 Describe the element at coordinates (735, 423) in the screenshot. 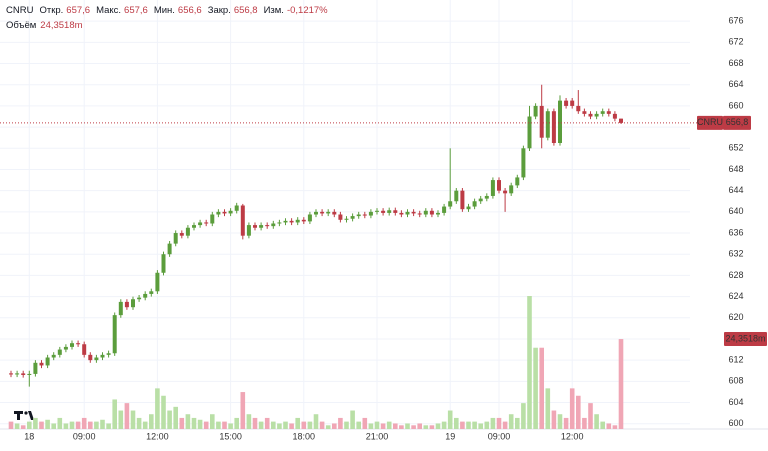

I see `y-tick-label: 600` at that location.